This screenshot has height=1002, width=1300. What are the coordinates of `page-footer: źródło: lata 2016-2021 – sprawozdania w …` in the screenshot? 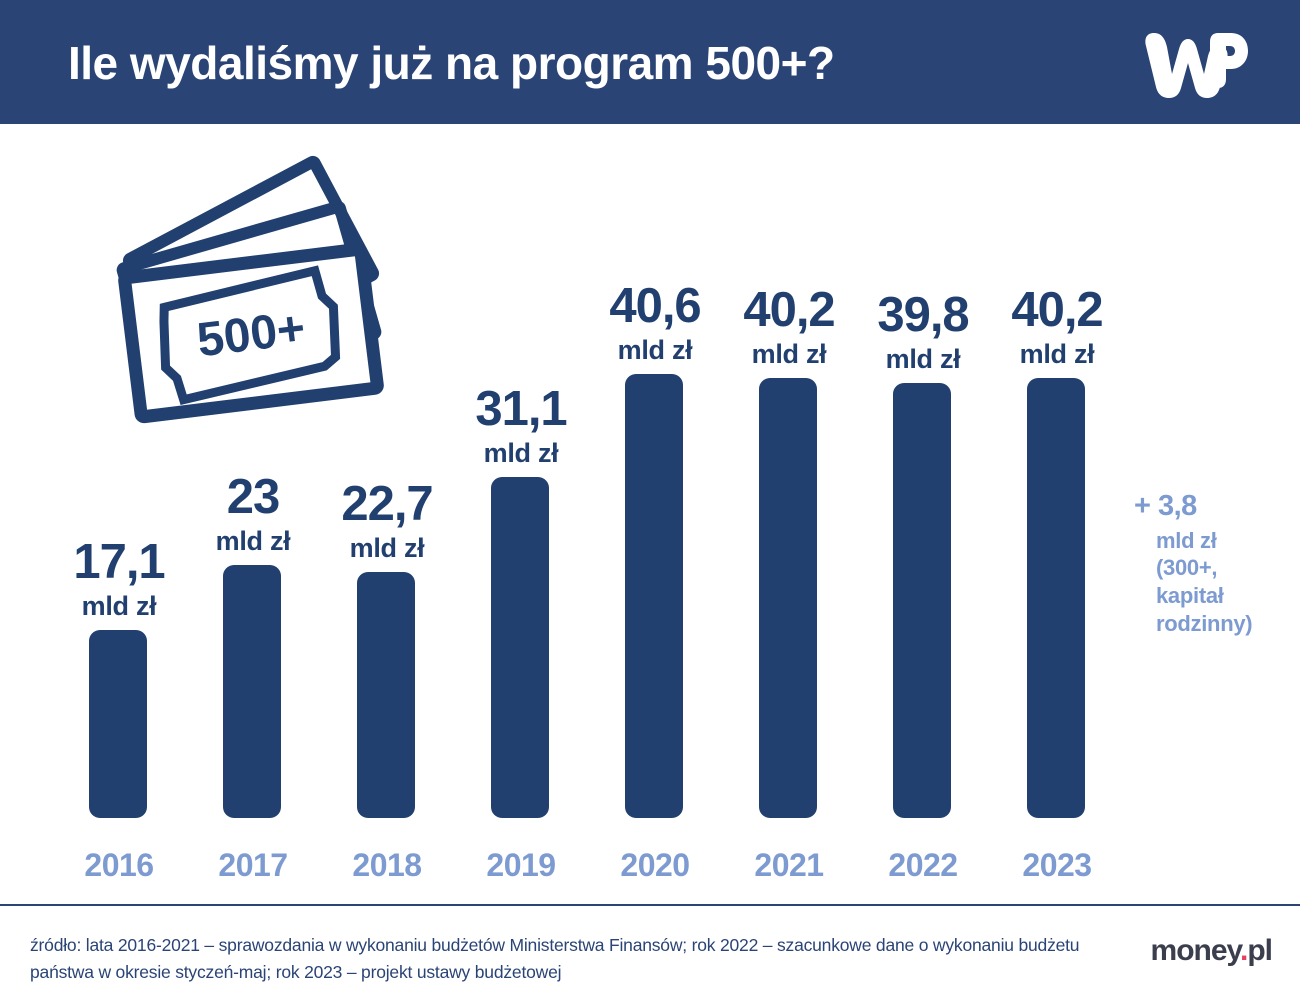 It's located at (650, 953).